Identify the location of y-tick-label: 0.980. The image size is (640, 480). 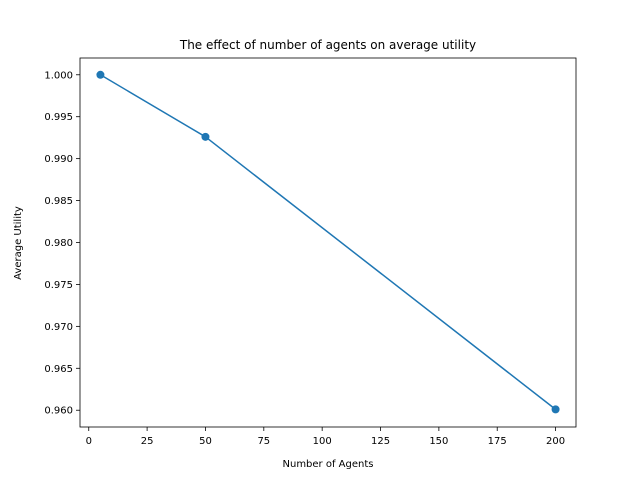
(58, 243).